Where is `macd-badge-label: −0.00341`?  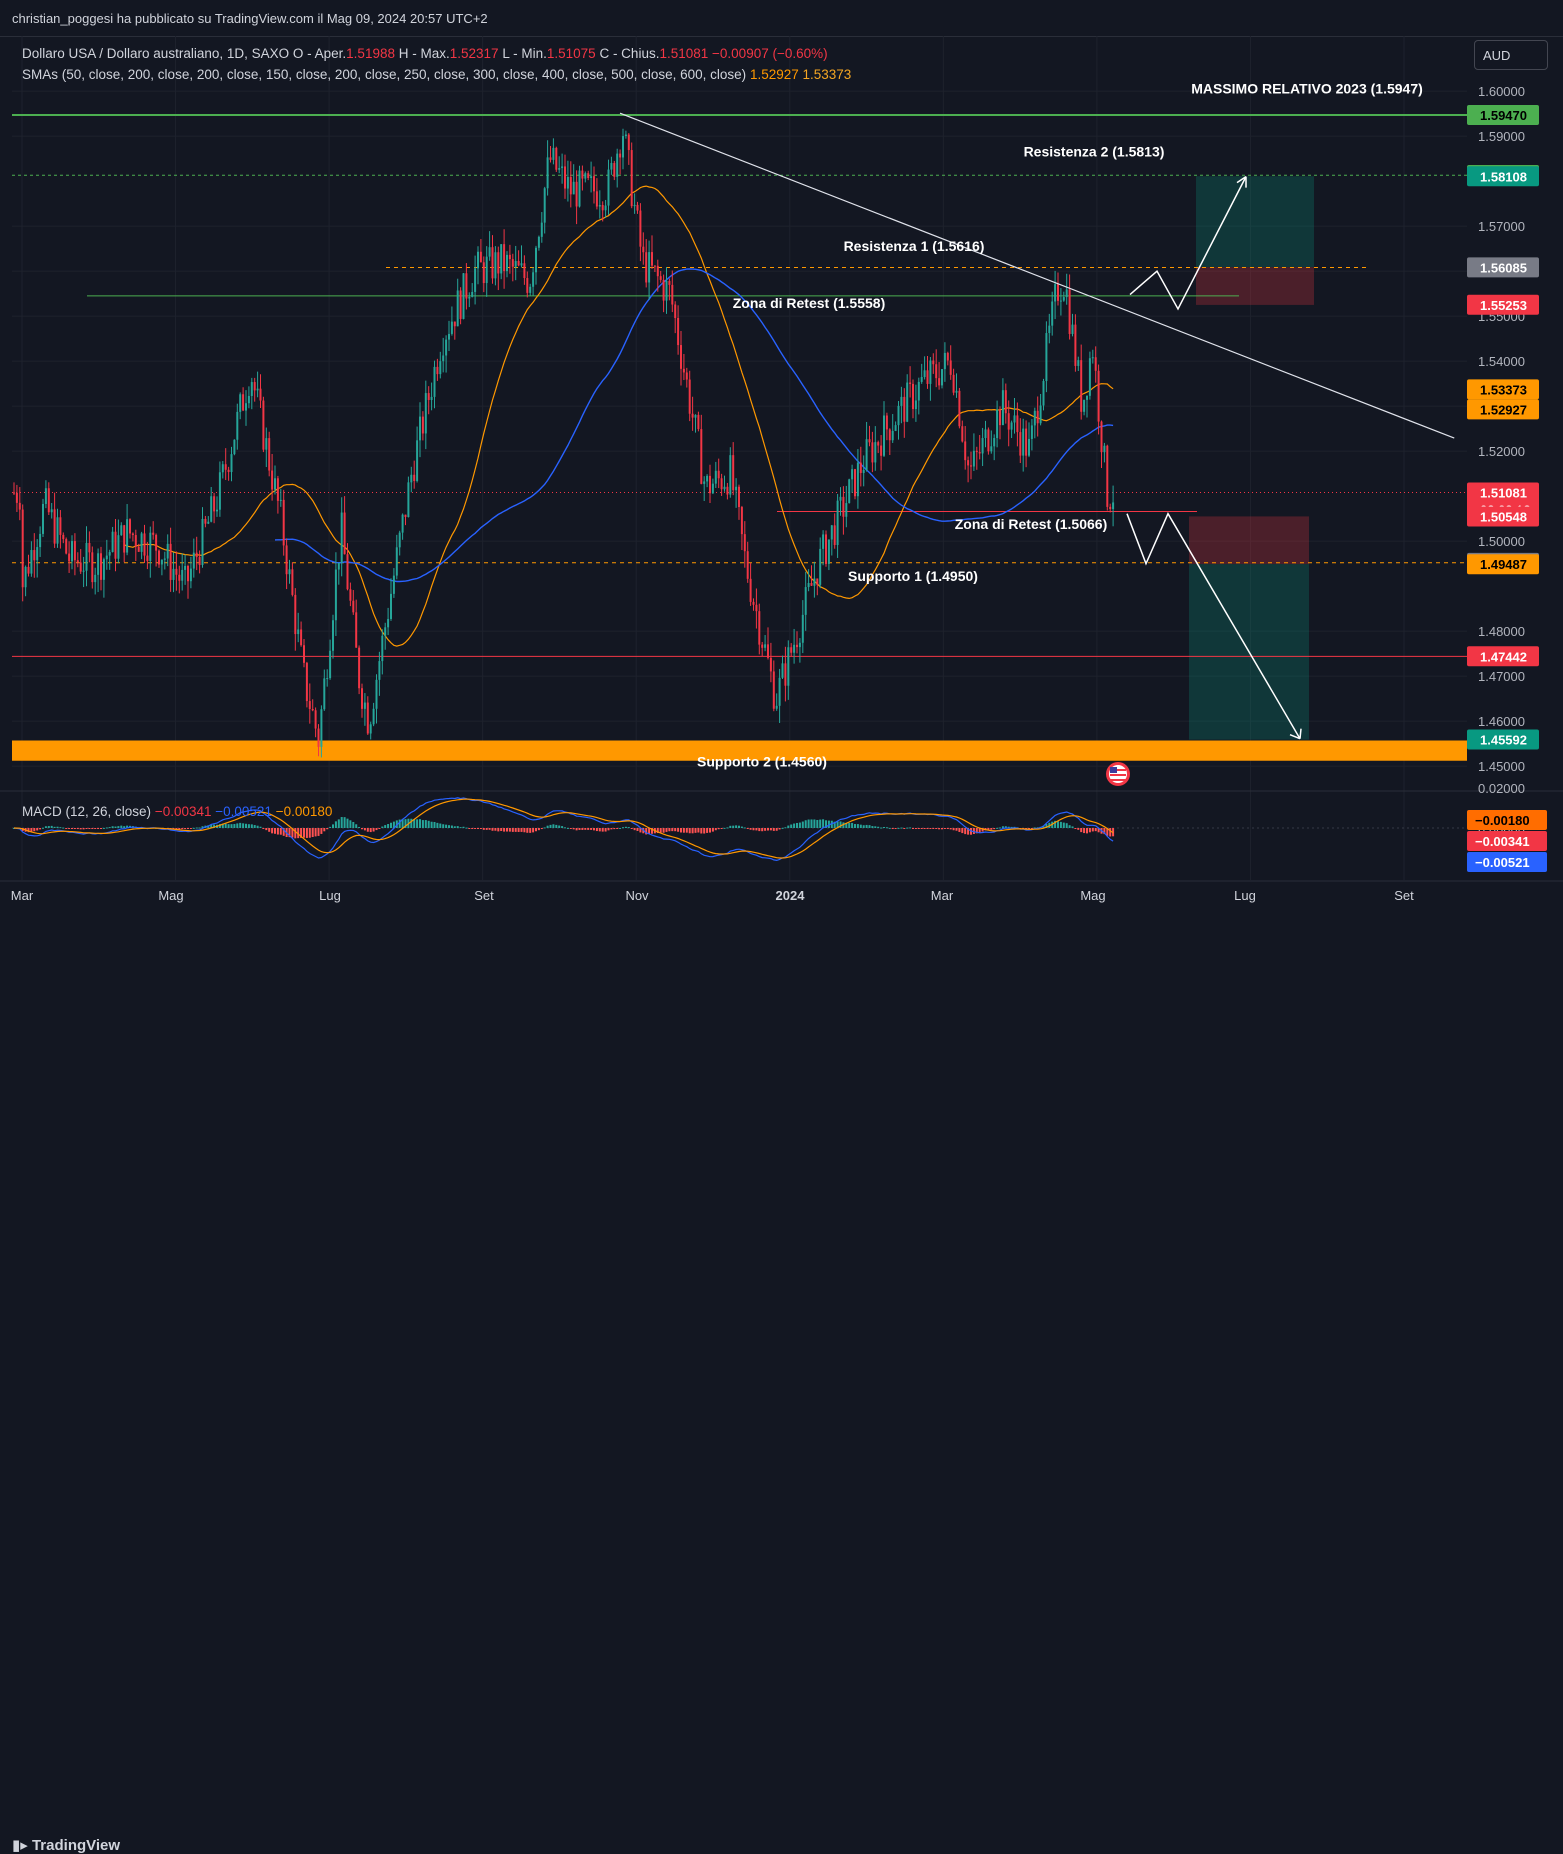 macd-badge-label: −0.00341 is located at coordinates (1502, 841).